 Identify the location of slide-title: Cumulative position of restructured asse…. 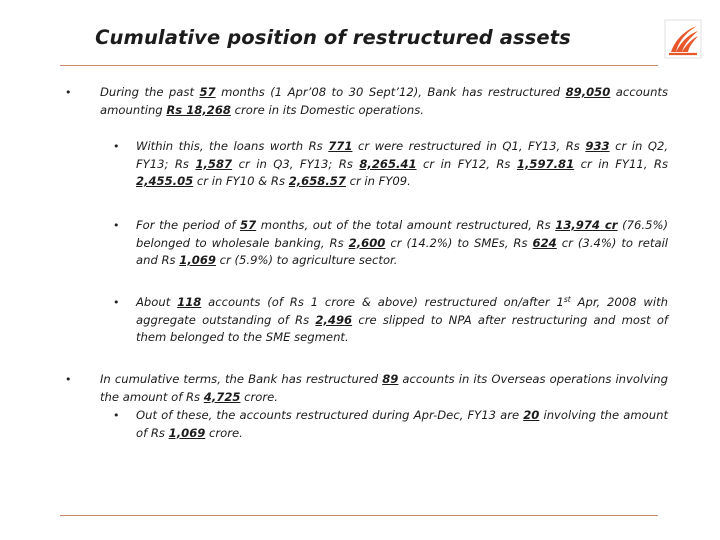
(333, 37).